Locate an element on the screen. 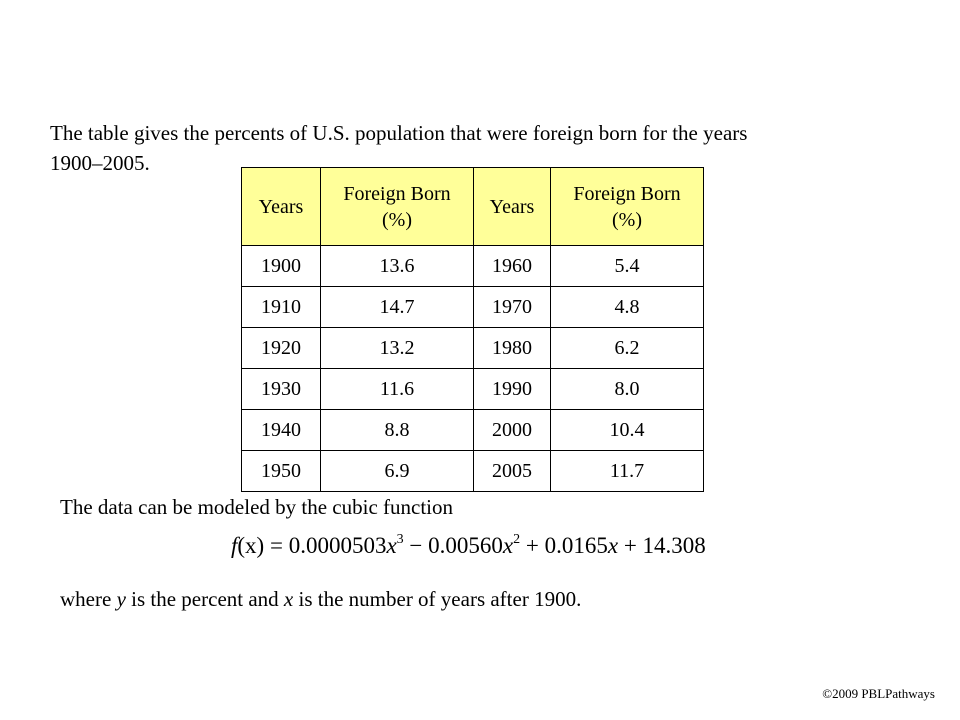  table-row: 1940 8.8 2000 10.4 is located at coordinates (472, 430).